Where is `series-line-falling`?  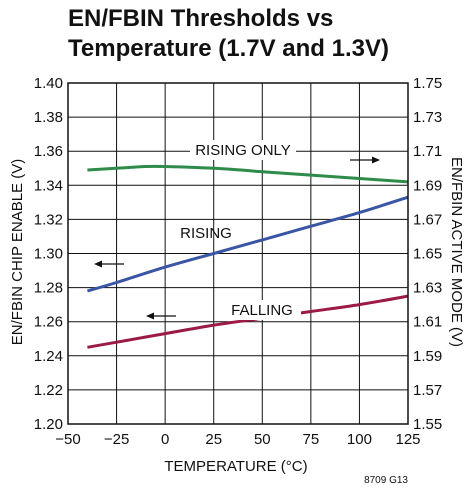 series-line-falling is located at coordinates (248, 321).